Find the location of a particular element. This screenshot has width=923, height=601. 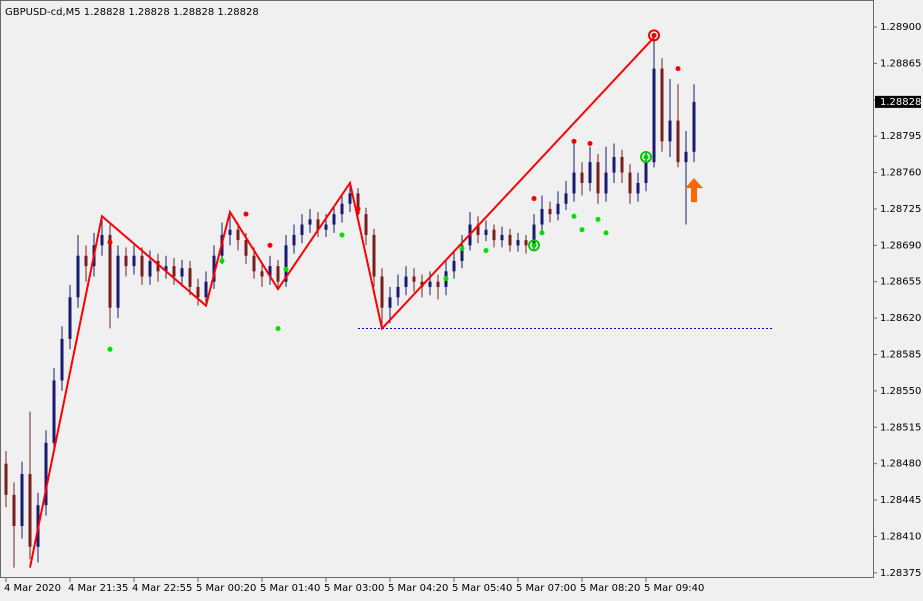

x-tick-label: 5 Mar 05:40 is located at coordinates (482, 588).